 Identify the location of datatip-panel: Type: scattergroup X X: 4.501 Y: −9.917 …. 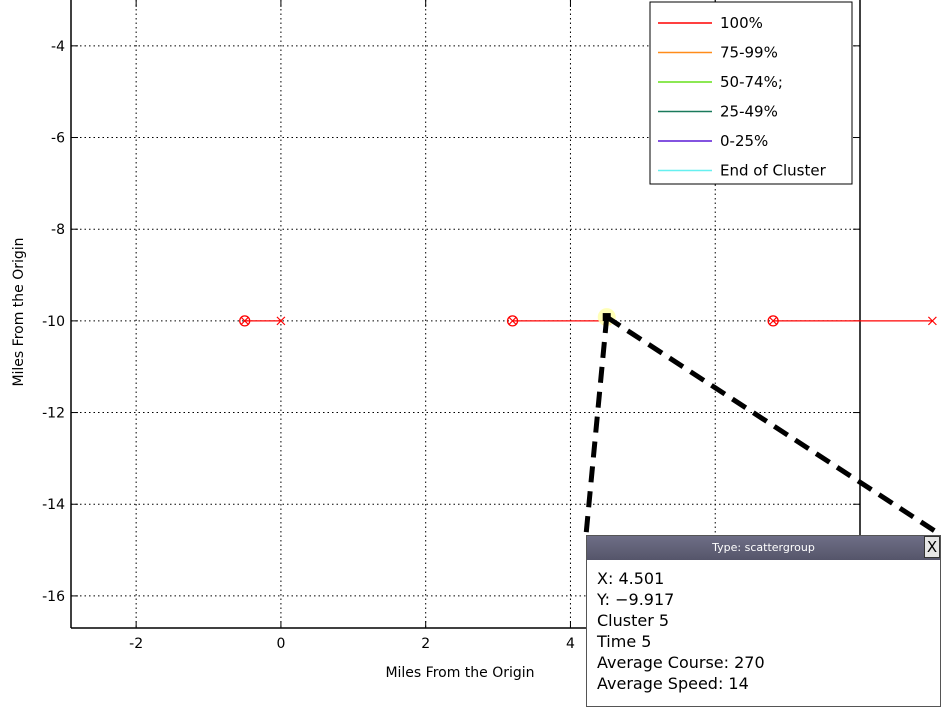
(763, 621).